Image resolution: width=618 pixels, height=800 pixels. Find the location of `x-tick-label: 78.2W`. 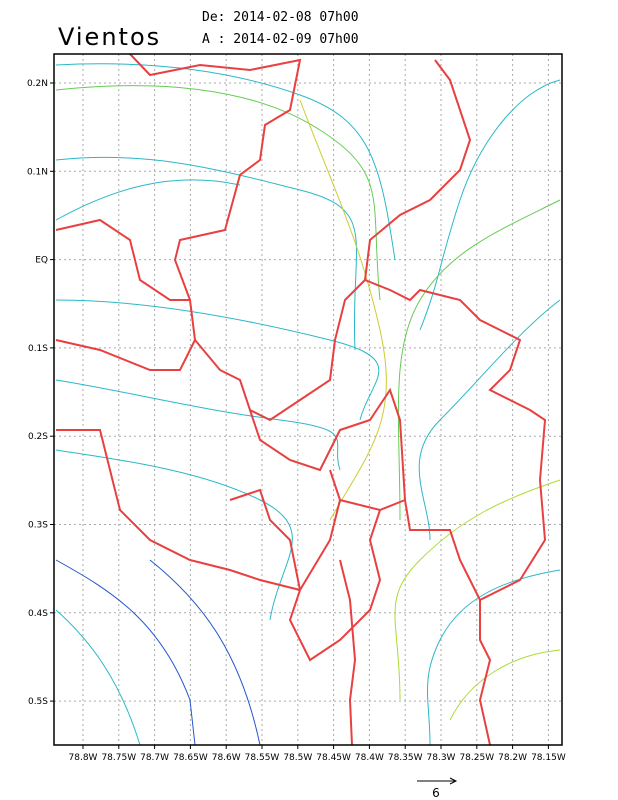

x-tick-label: 78.2W is located at coordinates (512, 758).